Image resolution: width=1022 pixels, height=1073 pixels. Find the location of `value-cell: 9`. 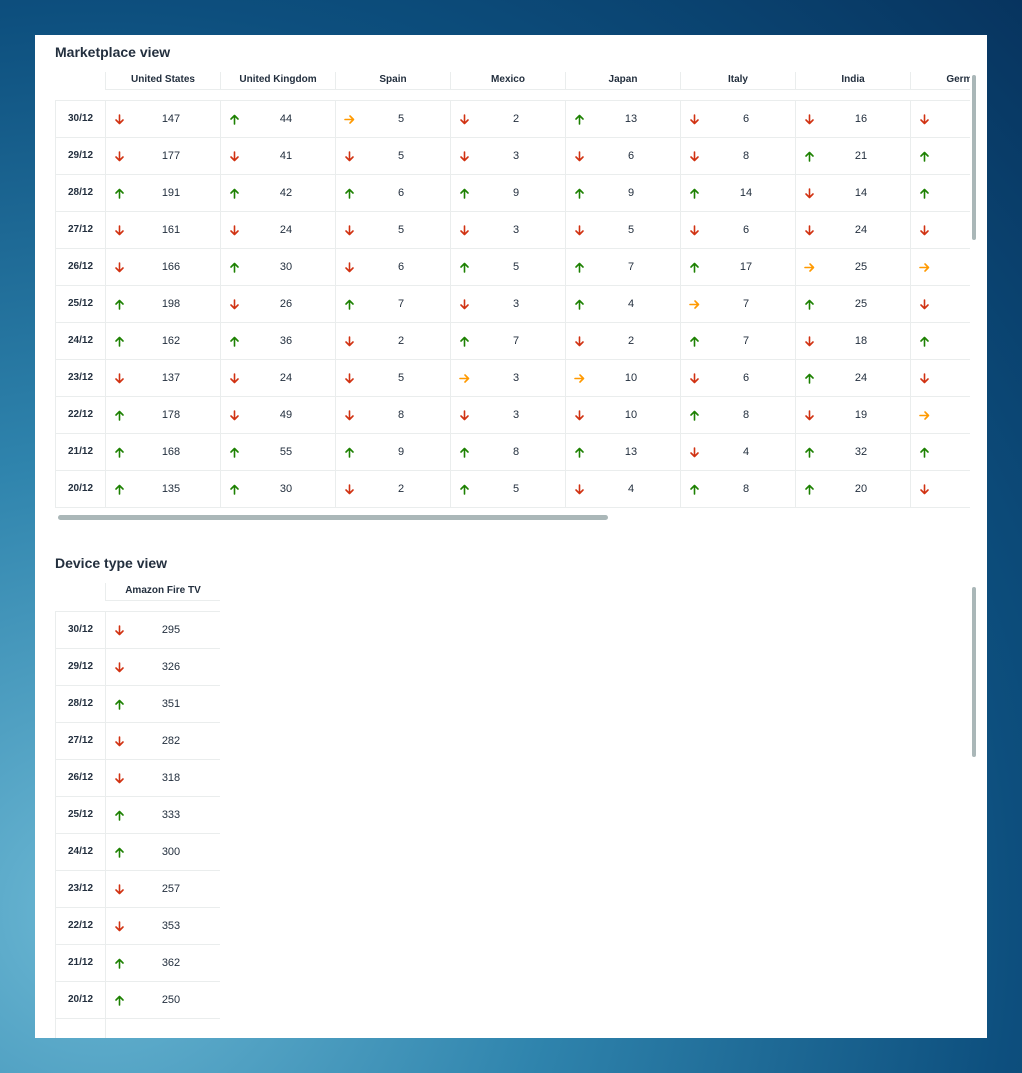

value-cell: 9 is located at coordinates (392, 452).